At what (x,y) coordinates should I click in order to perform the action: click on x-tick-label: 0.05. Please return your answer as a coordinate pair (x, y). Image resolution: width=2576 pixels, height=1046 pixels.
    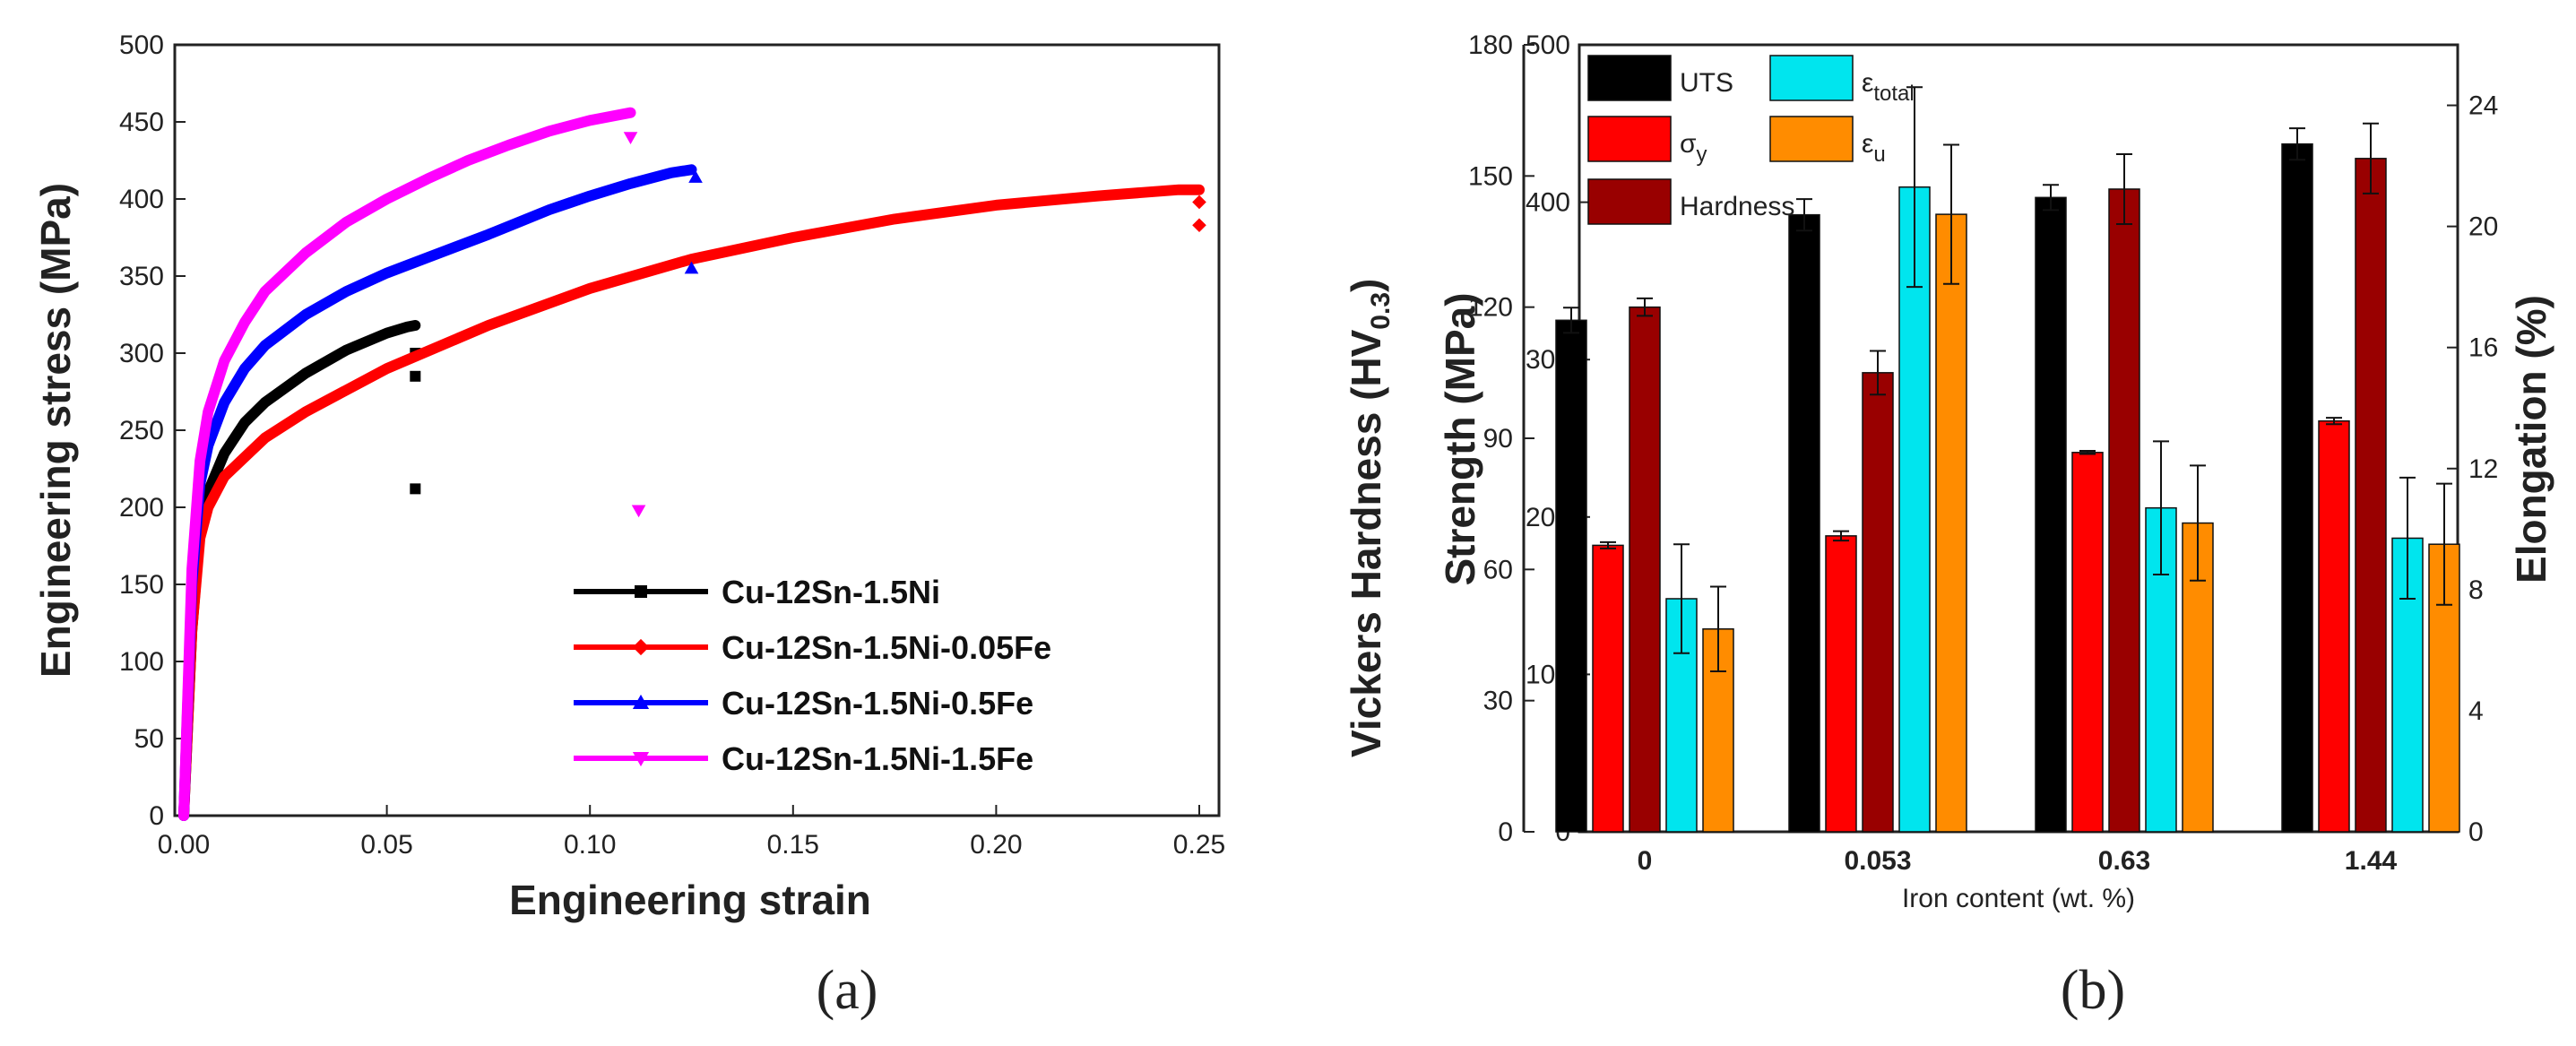
    Looking at the image, I should click on (386, 845).